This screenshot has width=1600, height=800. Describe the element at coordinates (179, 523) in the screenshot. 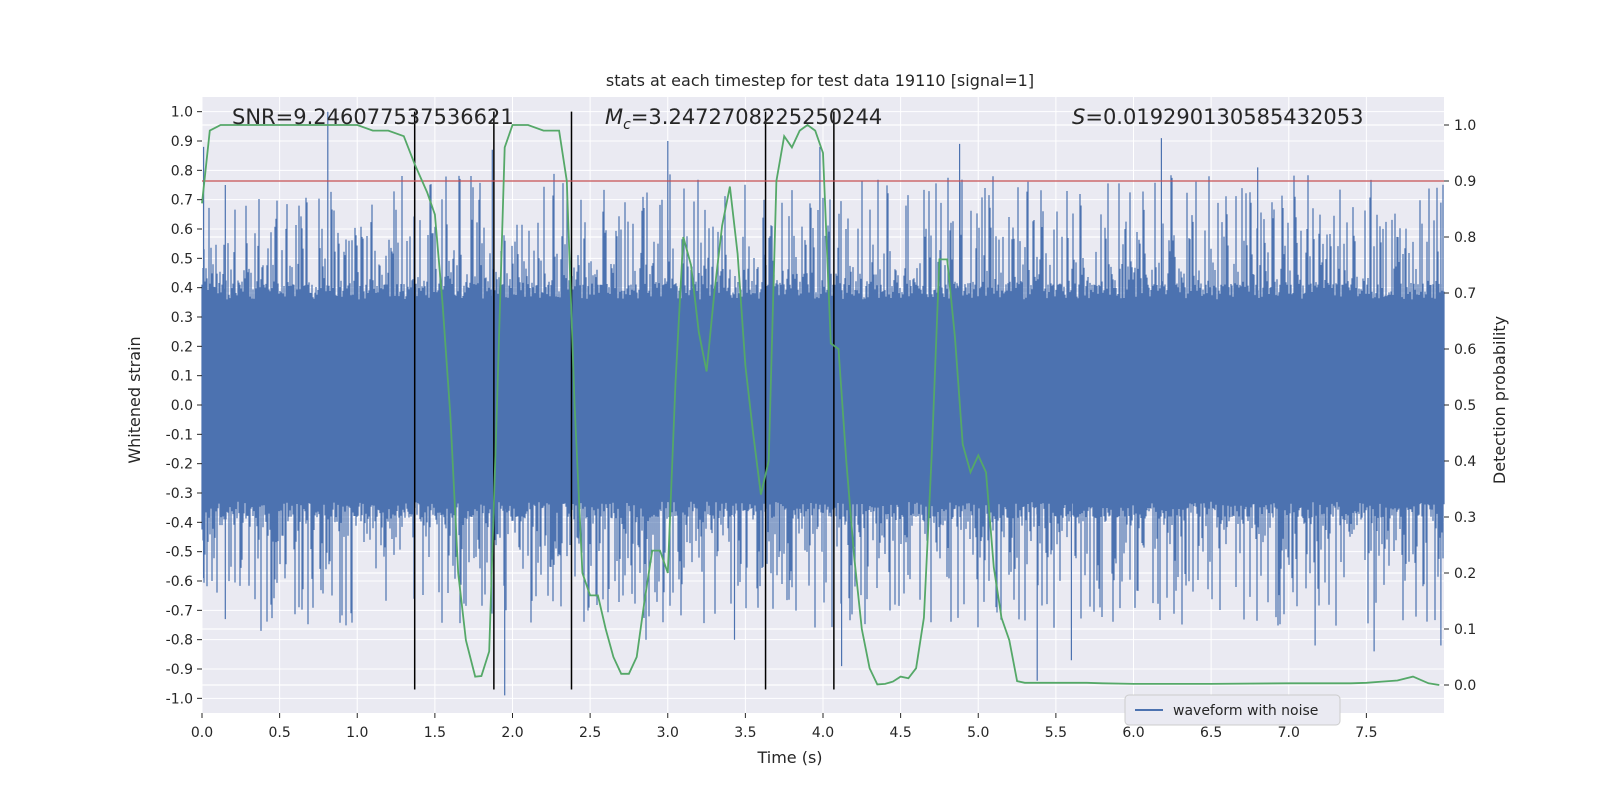

I see `y-tick-label: -0.4` at that location.